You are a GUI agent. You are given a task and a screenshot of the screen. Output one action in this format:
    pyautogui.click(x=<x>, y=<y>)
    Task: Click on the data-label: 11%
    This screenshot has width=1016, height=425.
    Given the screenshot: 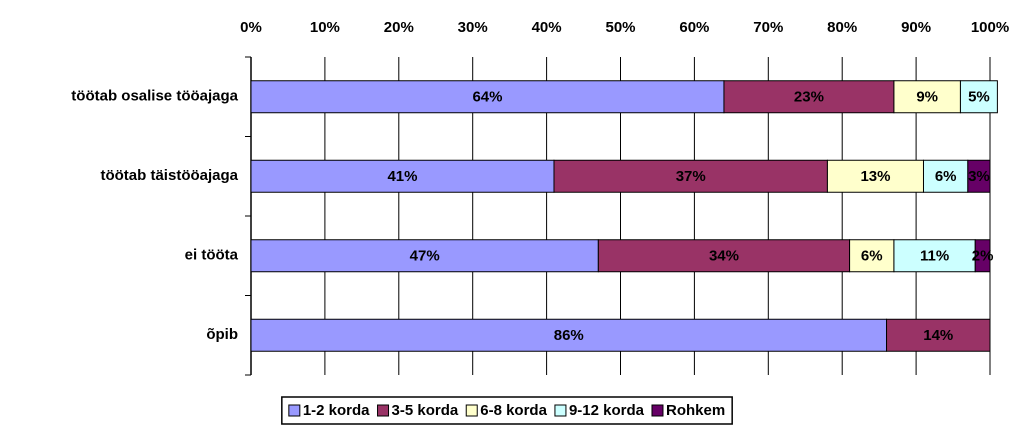 What is the action you would take?
    pyautogui.click(x=934, y=256)
    